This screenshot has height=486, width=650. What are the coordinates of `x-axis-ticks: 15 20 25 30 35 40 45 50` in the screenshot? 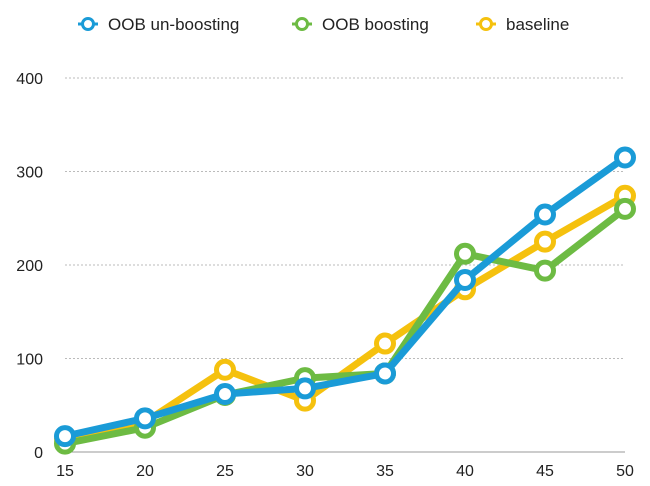 It's located at (345, 471).